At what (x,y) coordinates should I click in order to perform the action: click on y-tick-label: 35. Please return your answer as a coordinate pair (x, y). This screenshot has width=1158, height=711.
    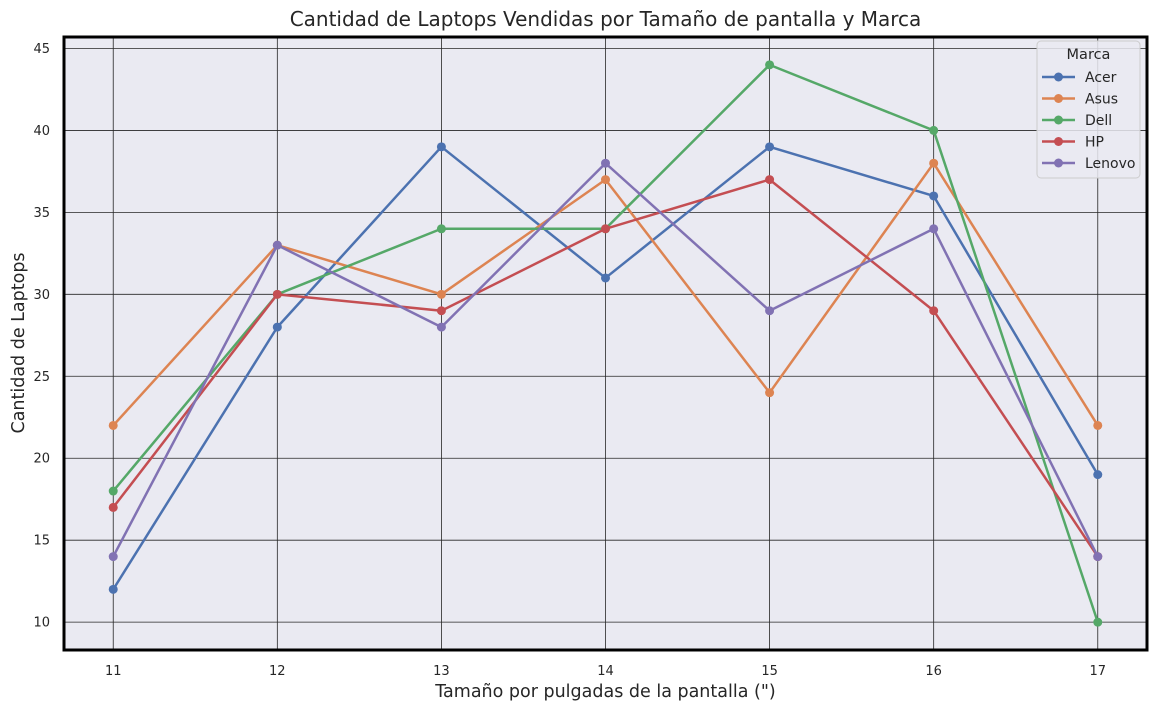
    Looking at the image, I should click on (41, 213).